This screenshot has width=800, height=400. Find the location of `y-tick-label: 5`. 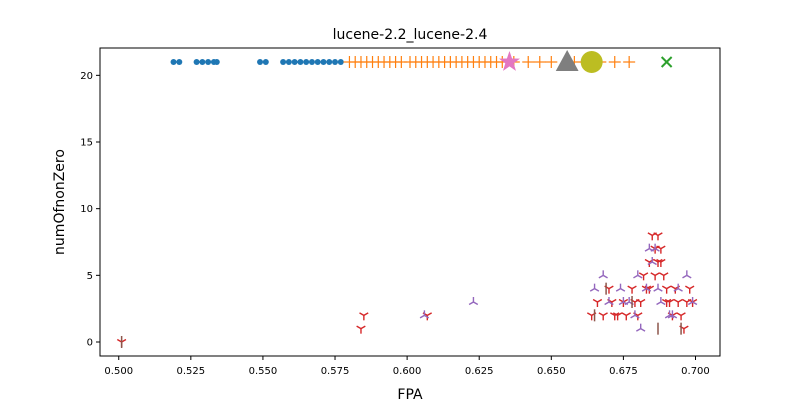

y-tick-label: 5 is located at coordinates (90, 276).